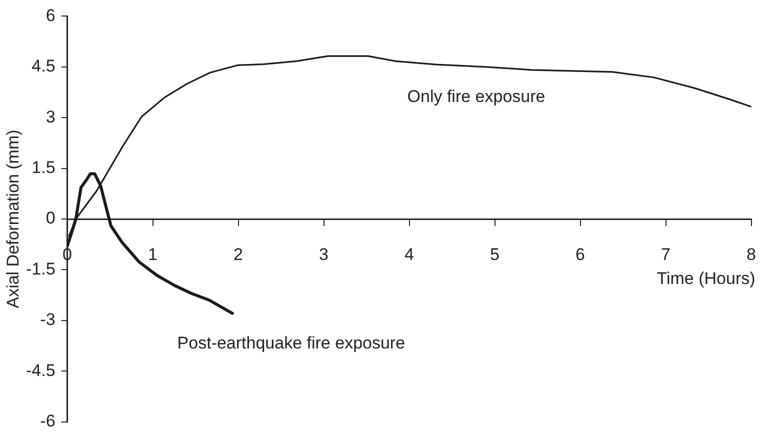 The width and height of the screenshot is (776, 438). Describe the element at coordinates (48, 420) in the screenshot. I see `y-tick-label: -6` at that location.